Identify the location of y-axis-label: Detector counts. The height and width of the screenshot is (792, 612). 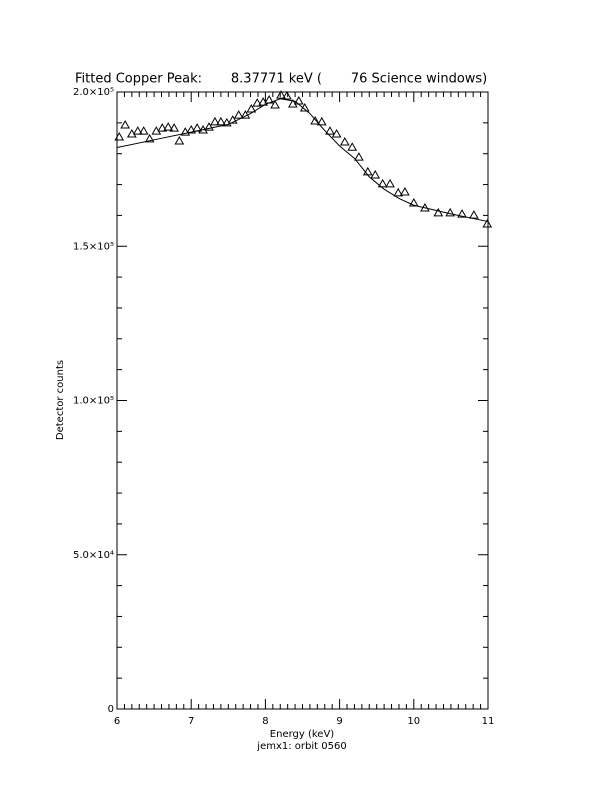
(60, 400).